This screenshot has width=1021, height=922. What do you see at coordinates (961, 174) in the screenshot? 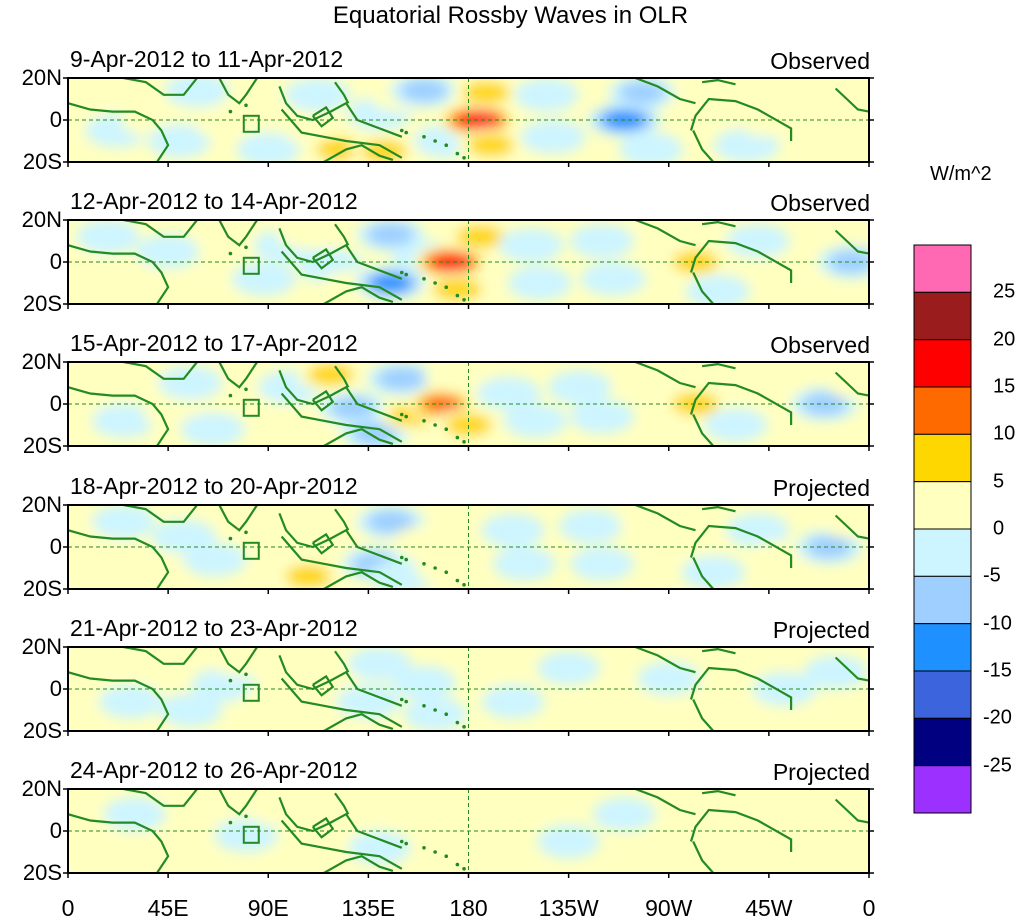
I see `colorbar-units-label: W/m^2` at bounding box center [961, 174].